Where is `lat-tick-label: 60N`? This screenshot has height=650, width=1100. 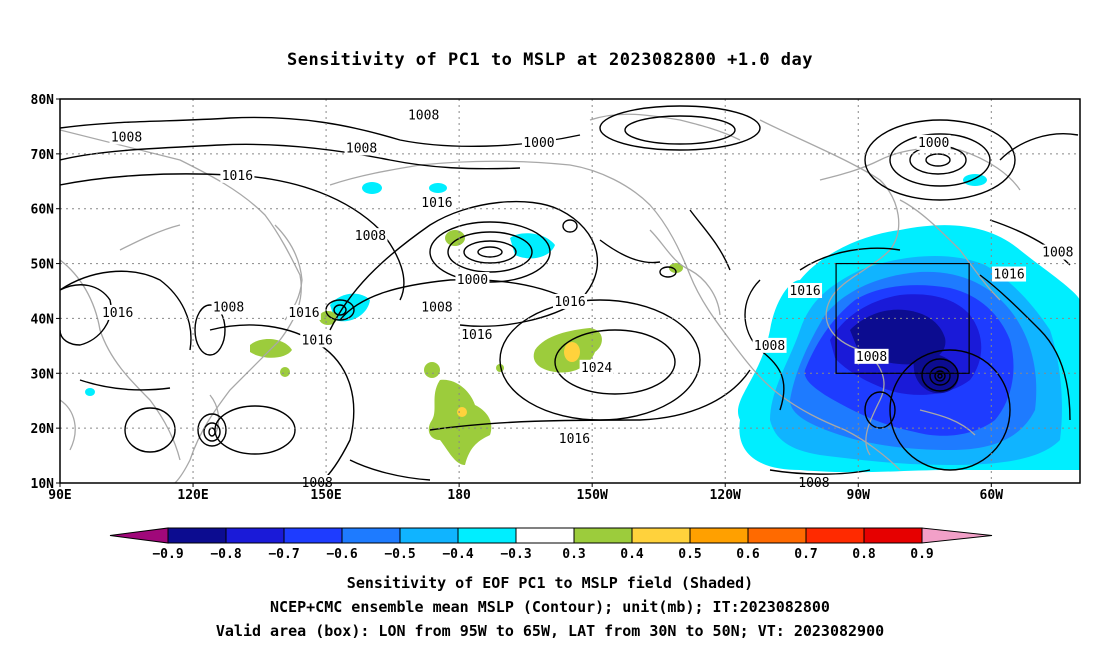 lat-tick-label: 60N is located at coordinates (43, 210).